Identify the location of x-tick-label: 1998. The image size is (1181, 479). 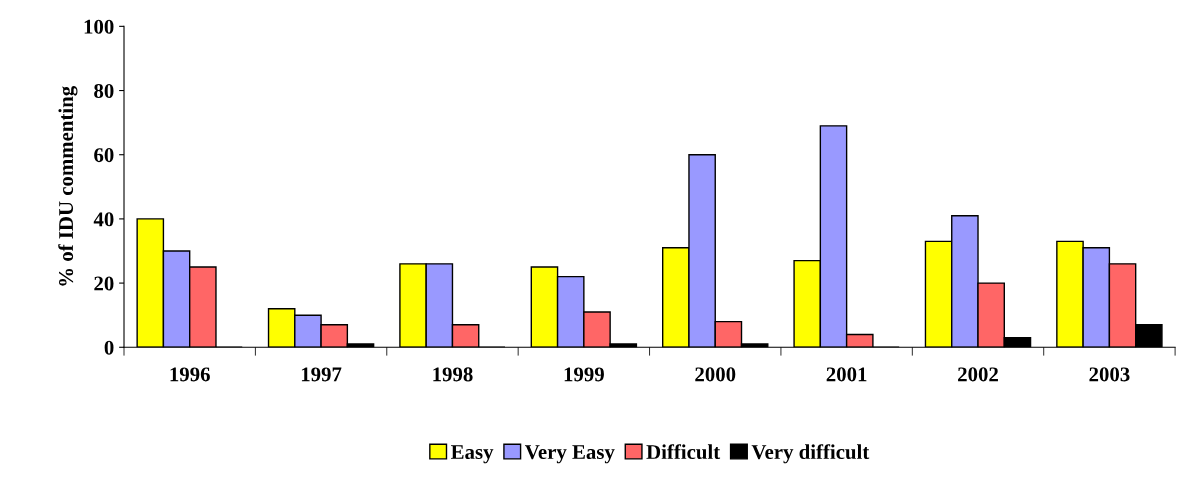
(453, 374).